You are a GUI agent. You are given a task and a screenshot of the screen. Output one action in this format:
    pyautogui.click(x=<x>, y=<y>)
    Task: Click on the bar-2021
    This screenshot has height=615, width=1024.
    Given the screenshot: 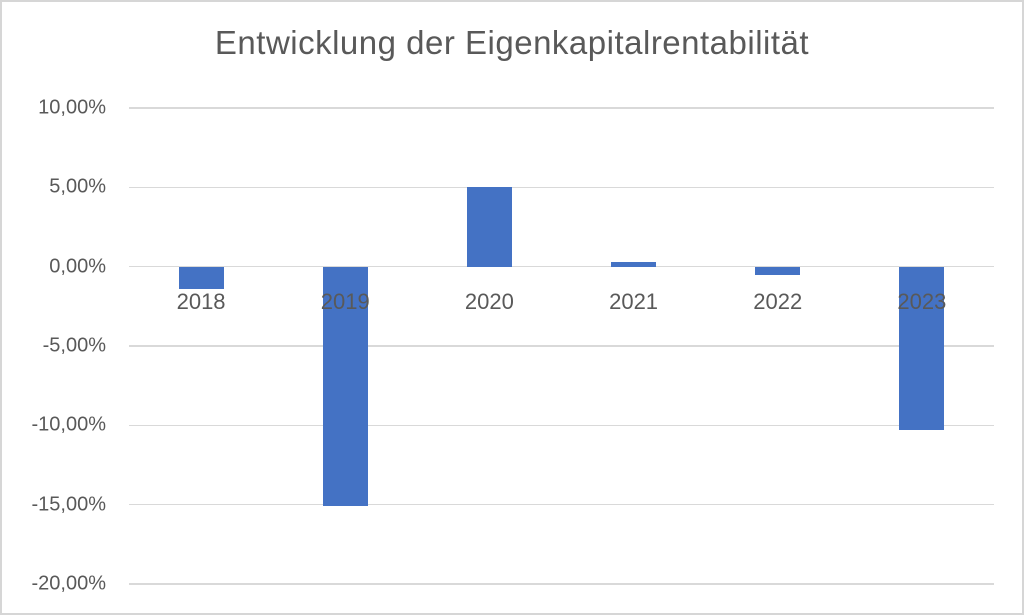 What is the action you would take?
    pyautogui.click(x=634, y=264)
    